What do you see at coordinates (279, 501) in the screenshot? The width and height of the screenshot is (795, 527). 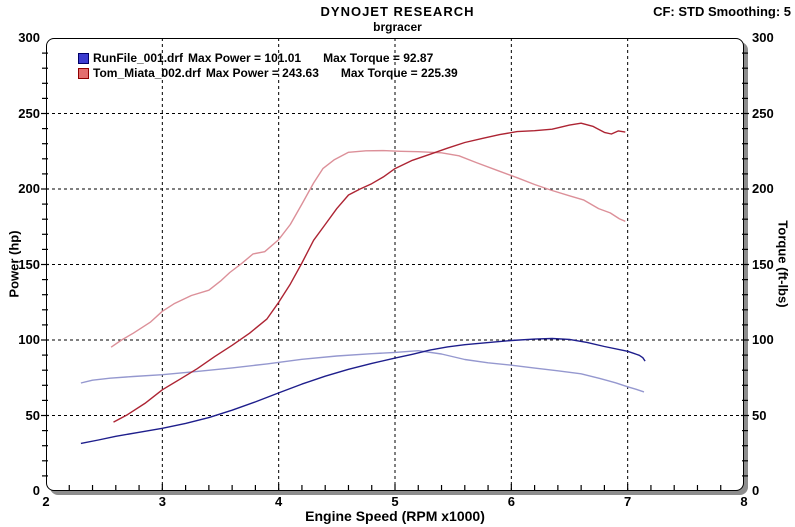 I see `x-tick-4: 4` at bounding box center [279, 501].